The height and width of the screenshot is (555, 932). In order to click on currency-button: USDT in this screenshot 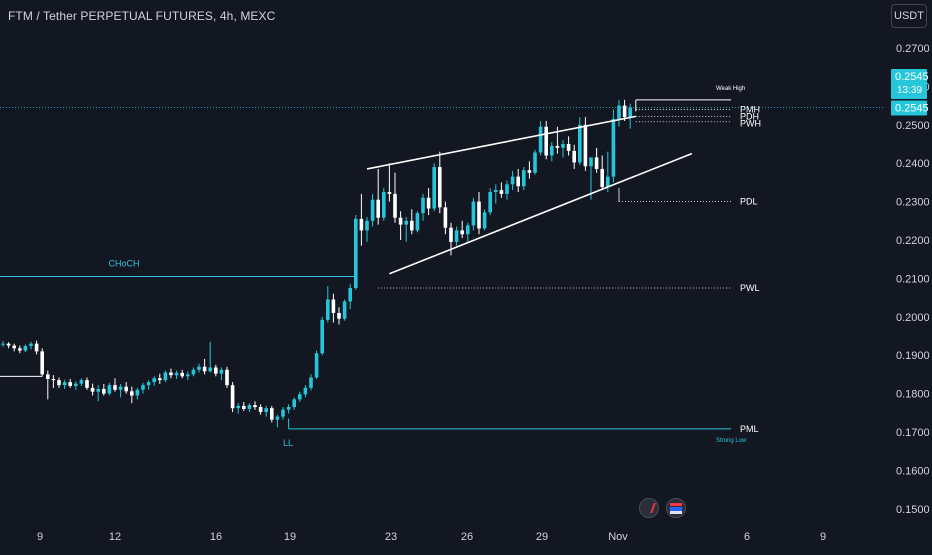, I will do `click(909, 16)`.